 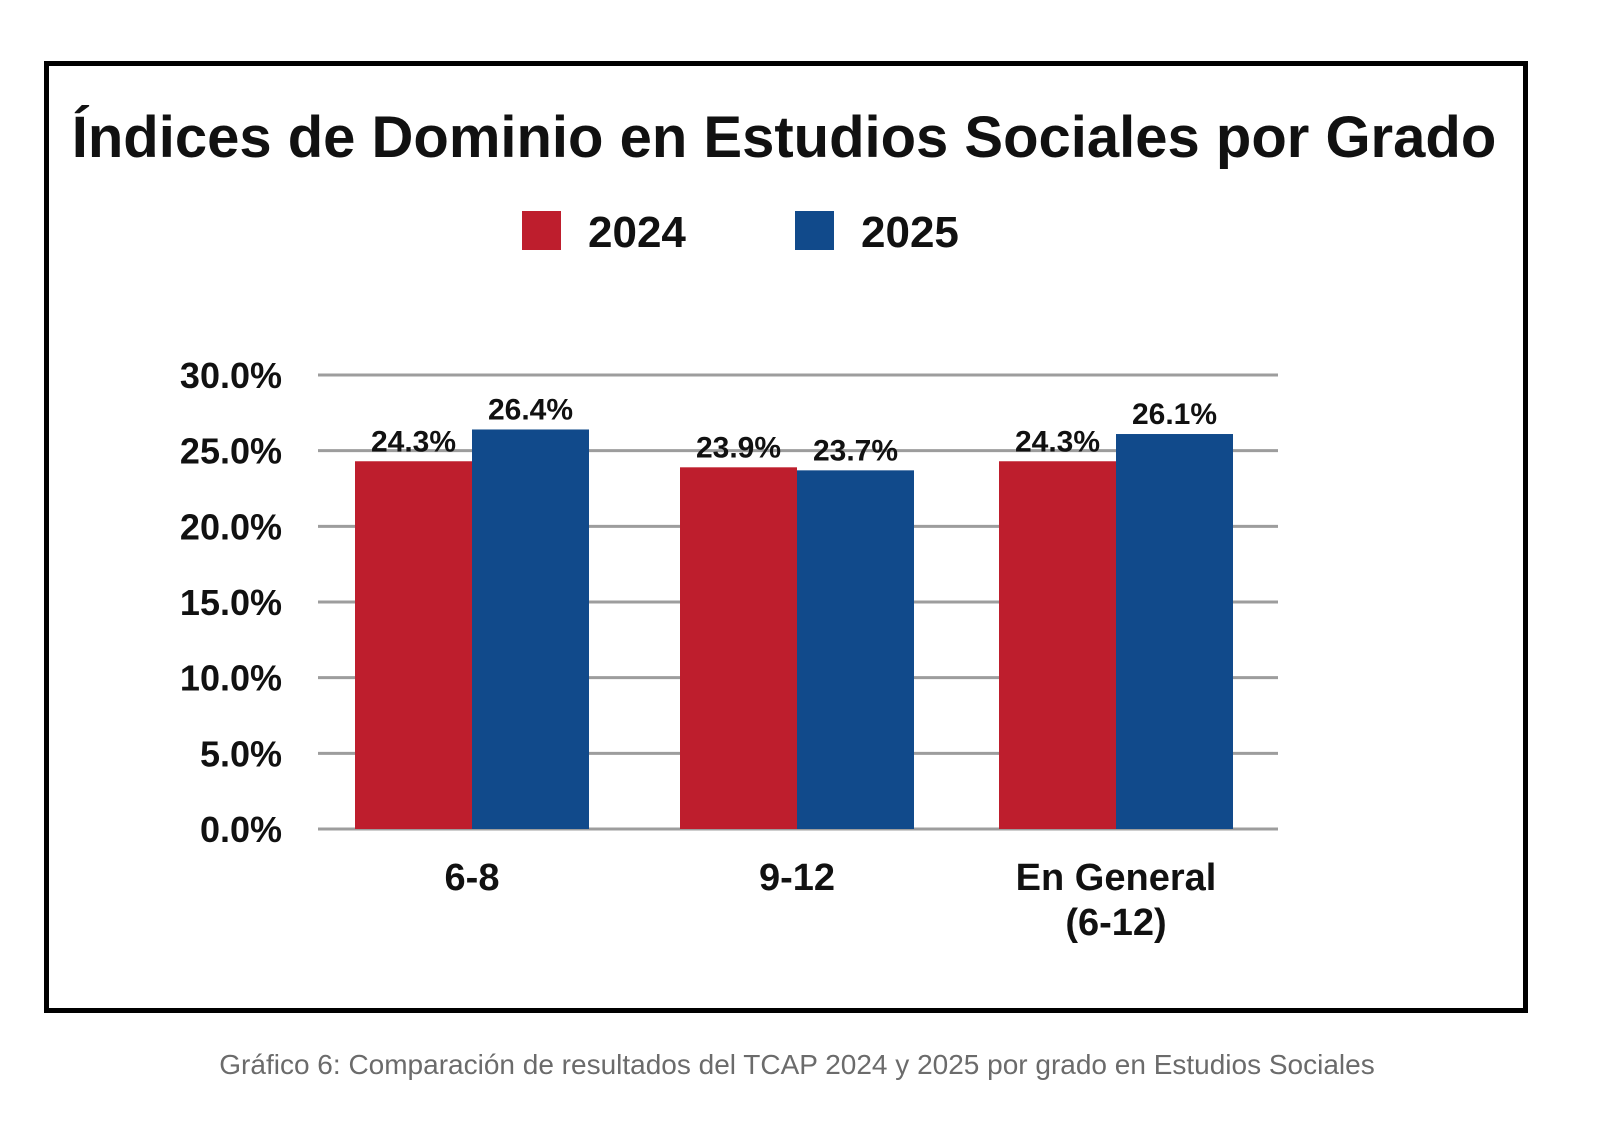 I want to click on legend-swatch-2025, so click(x=814, y=230).